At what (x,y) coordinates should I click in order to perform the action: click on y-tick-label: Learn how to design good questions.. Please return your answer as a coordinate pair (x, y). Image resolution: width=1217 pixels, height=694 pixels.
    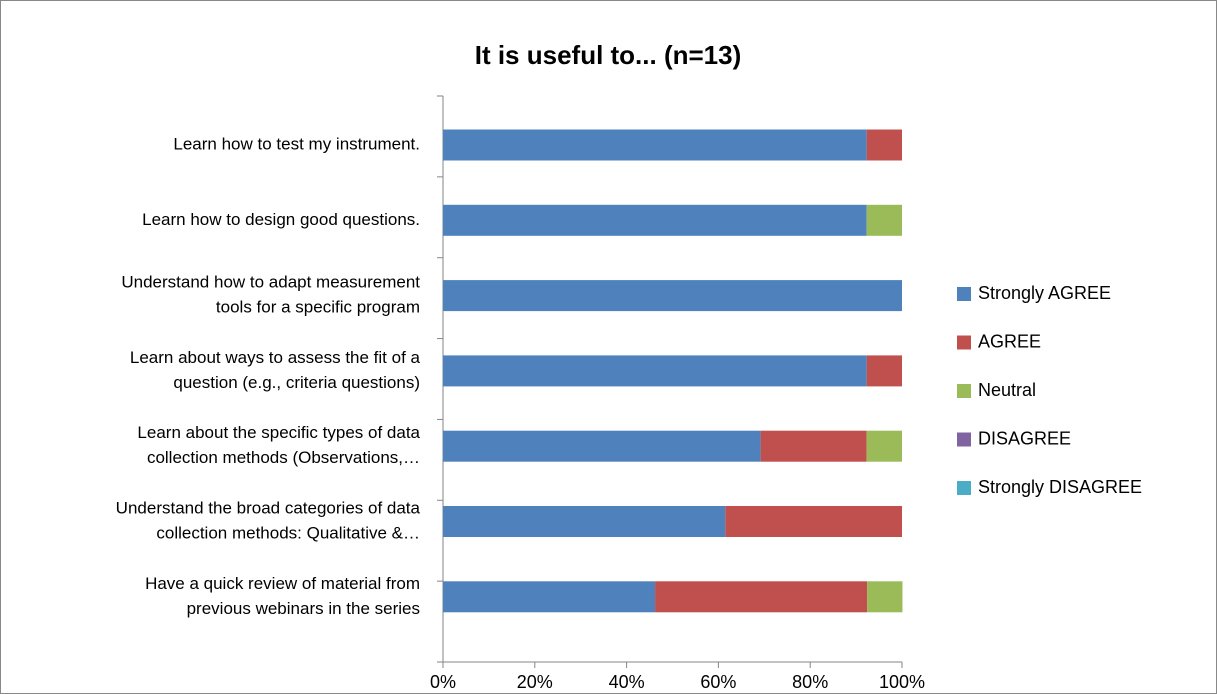
    Looking at the image, I should click on (281, 219).